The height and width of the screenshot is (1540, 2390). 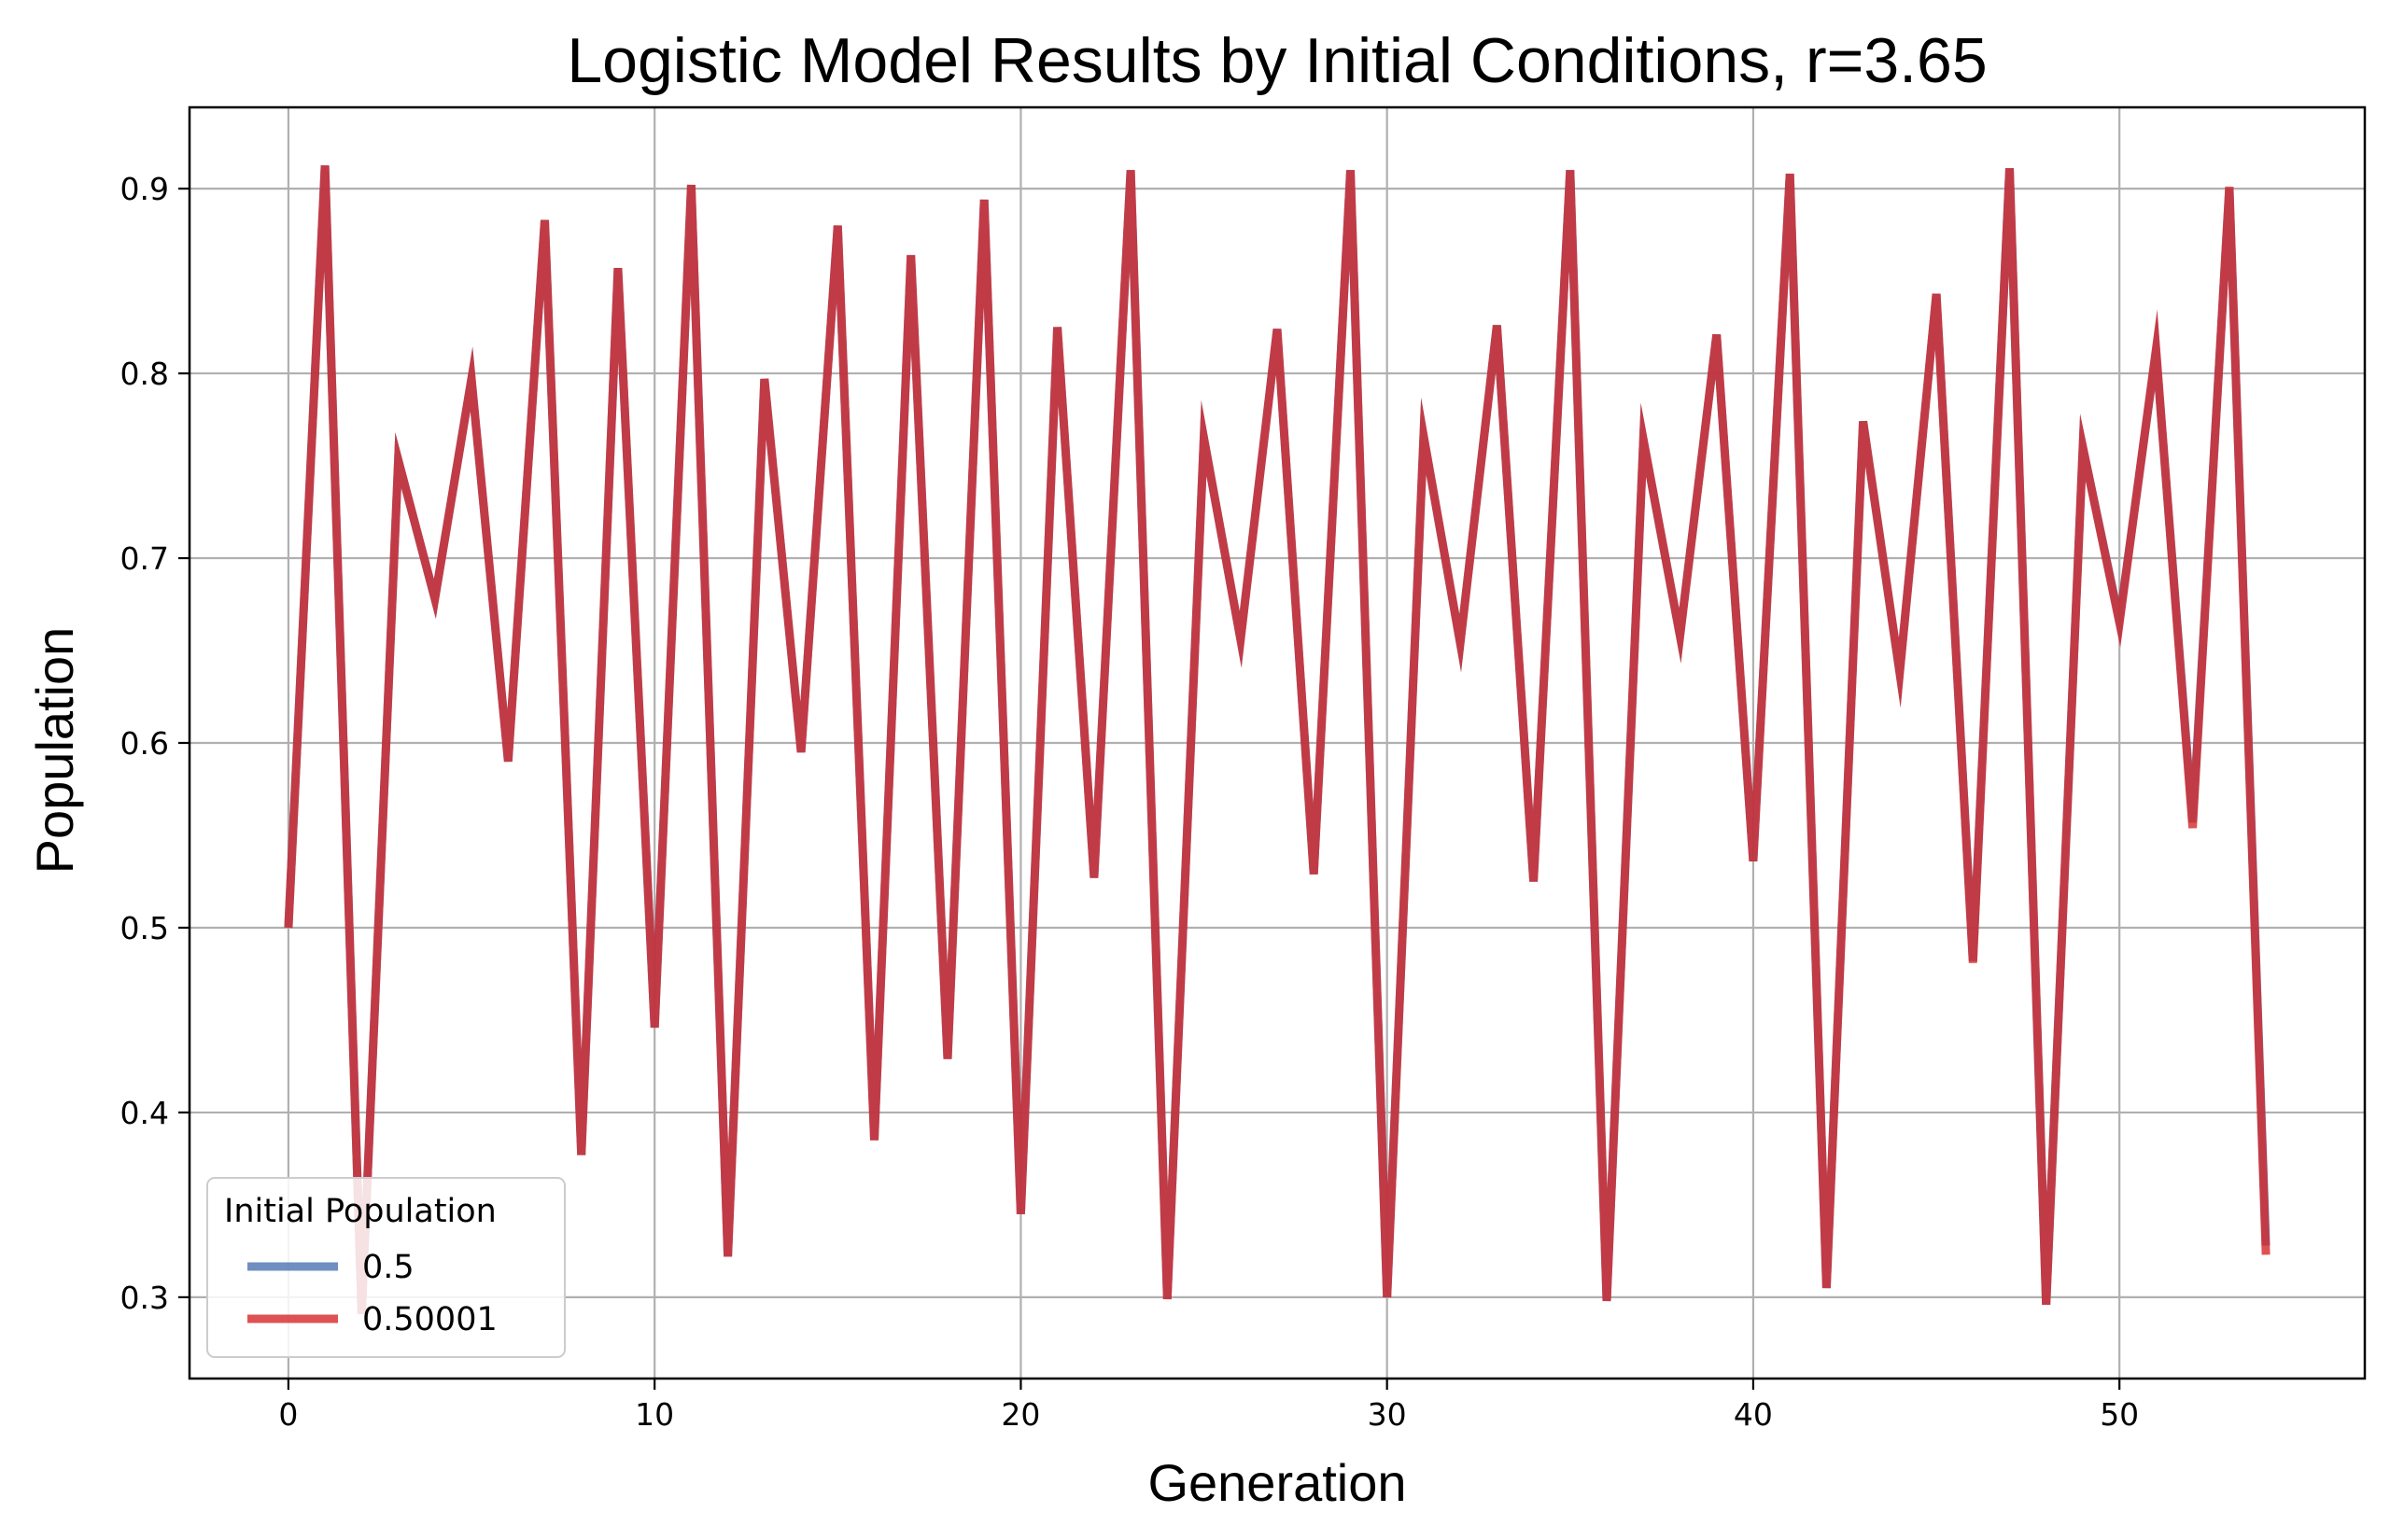 What do you see at coordinates (144, 928) in the screenshot?
I see `y-tick-label: 0.5` at bounding box center [144, 928].